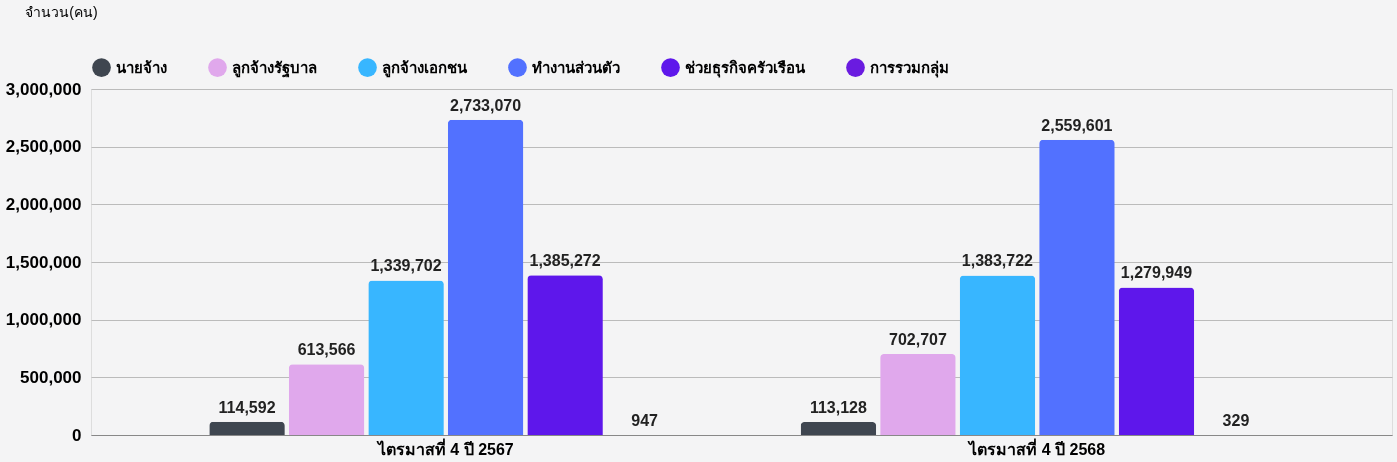 Image resolution: width=1397 pixels, height=462 pixels. I want to click on legend-label: ทำงานส่วนตัว, so click(576, 67).